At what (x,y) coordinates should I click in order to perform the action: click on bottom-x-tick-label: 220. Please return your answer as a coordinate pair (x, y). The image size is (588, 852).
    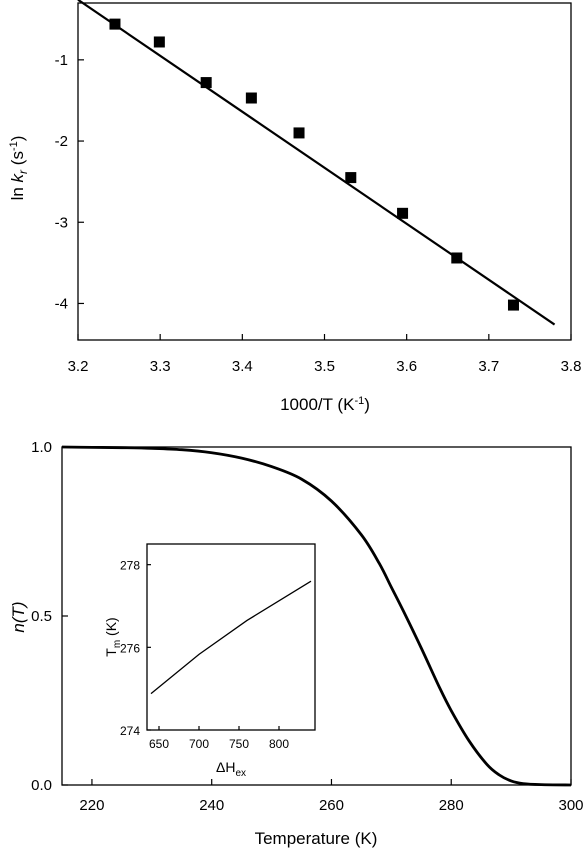
    Looking at the image, I should click on (91, 805).